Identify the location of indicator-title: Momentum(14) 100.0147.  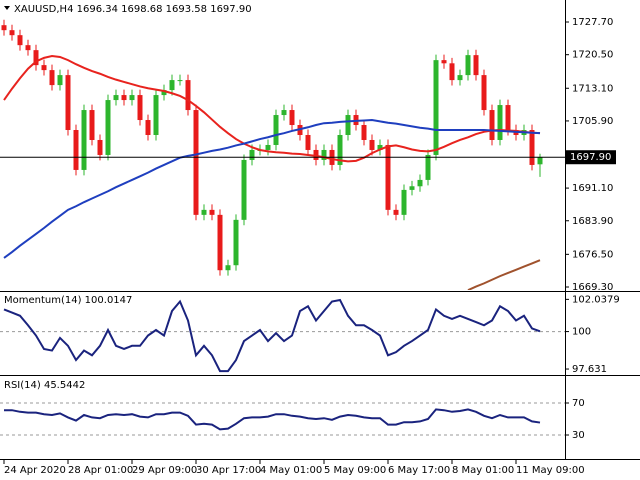
(68, 300).